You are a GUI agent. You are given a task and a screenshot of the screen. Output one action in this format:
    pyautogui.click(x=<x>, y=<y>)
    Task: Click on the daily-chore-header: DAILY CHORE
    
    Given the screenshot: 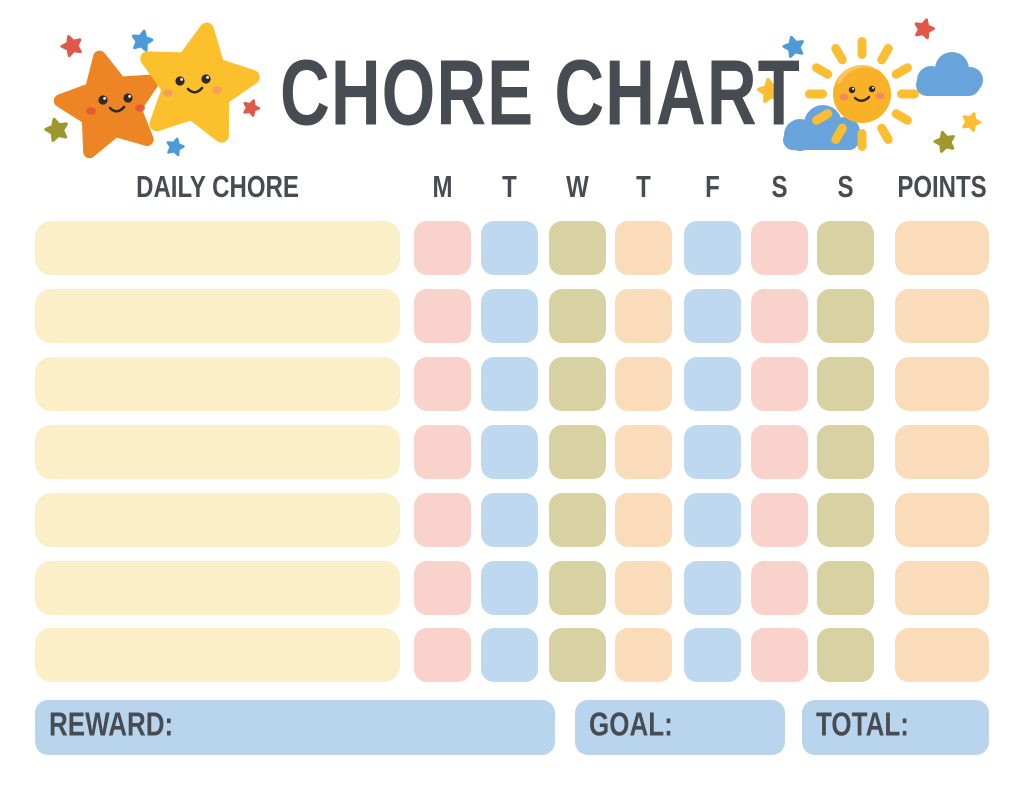 What is the action you would take?
    pyautogui.click(x=217, y=187)
    